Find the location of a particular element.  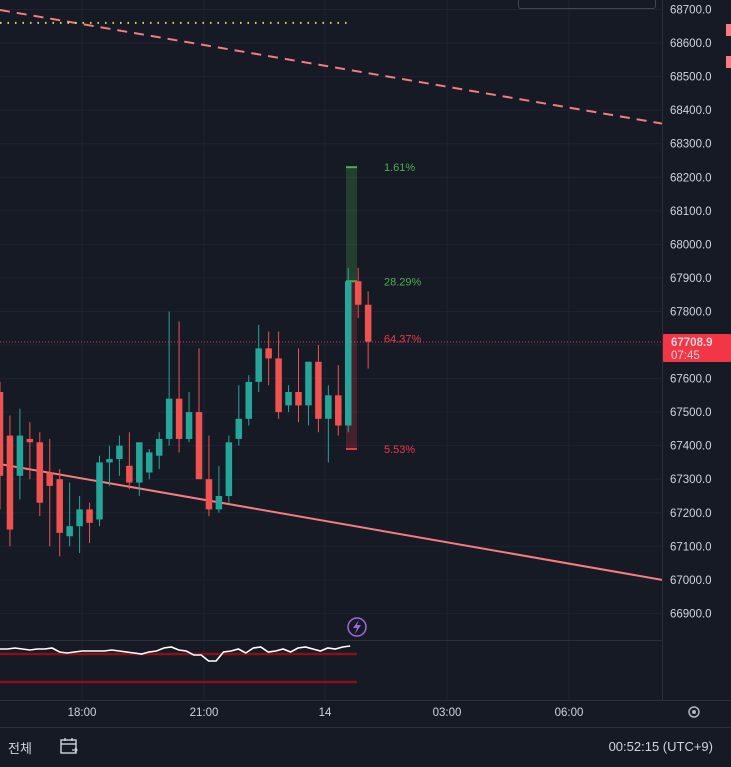

price-tick-label: 67800.0 is located at coordinates (691, 312).